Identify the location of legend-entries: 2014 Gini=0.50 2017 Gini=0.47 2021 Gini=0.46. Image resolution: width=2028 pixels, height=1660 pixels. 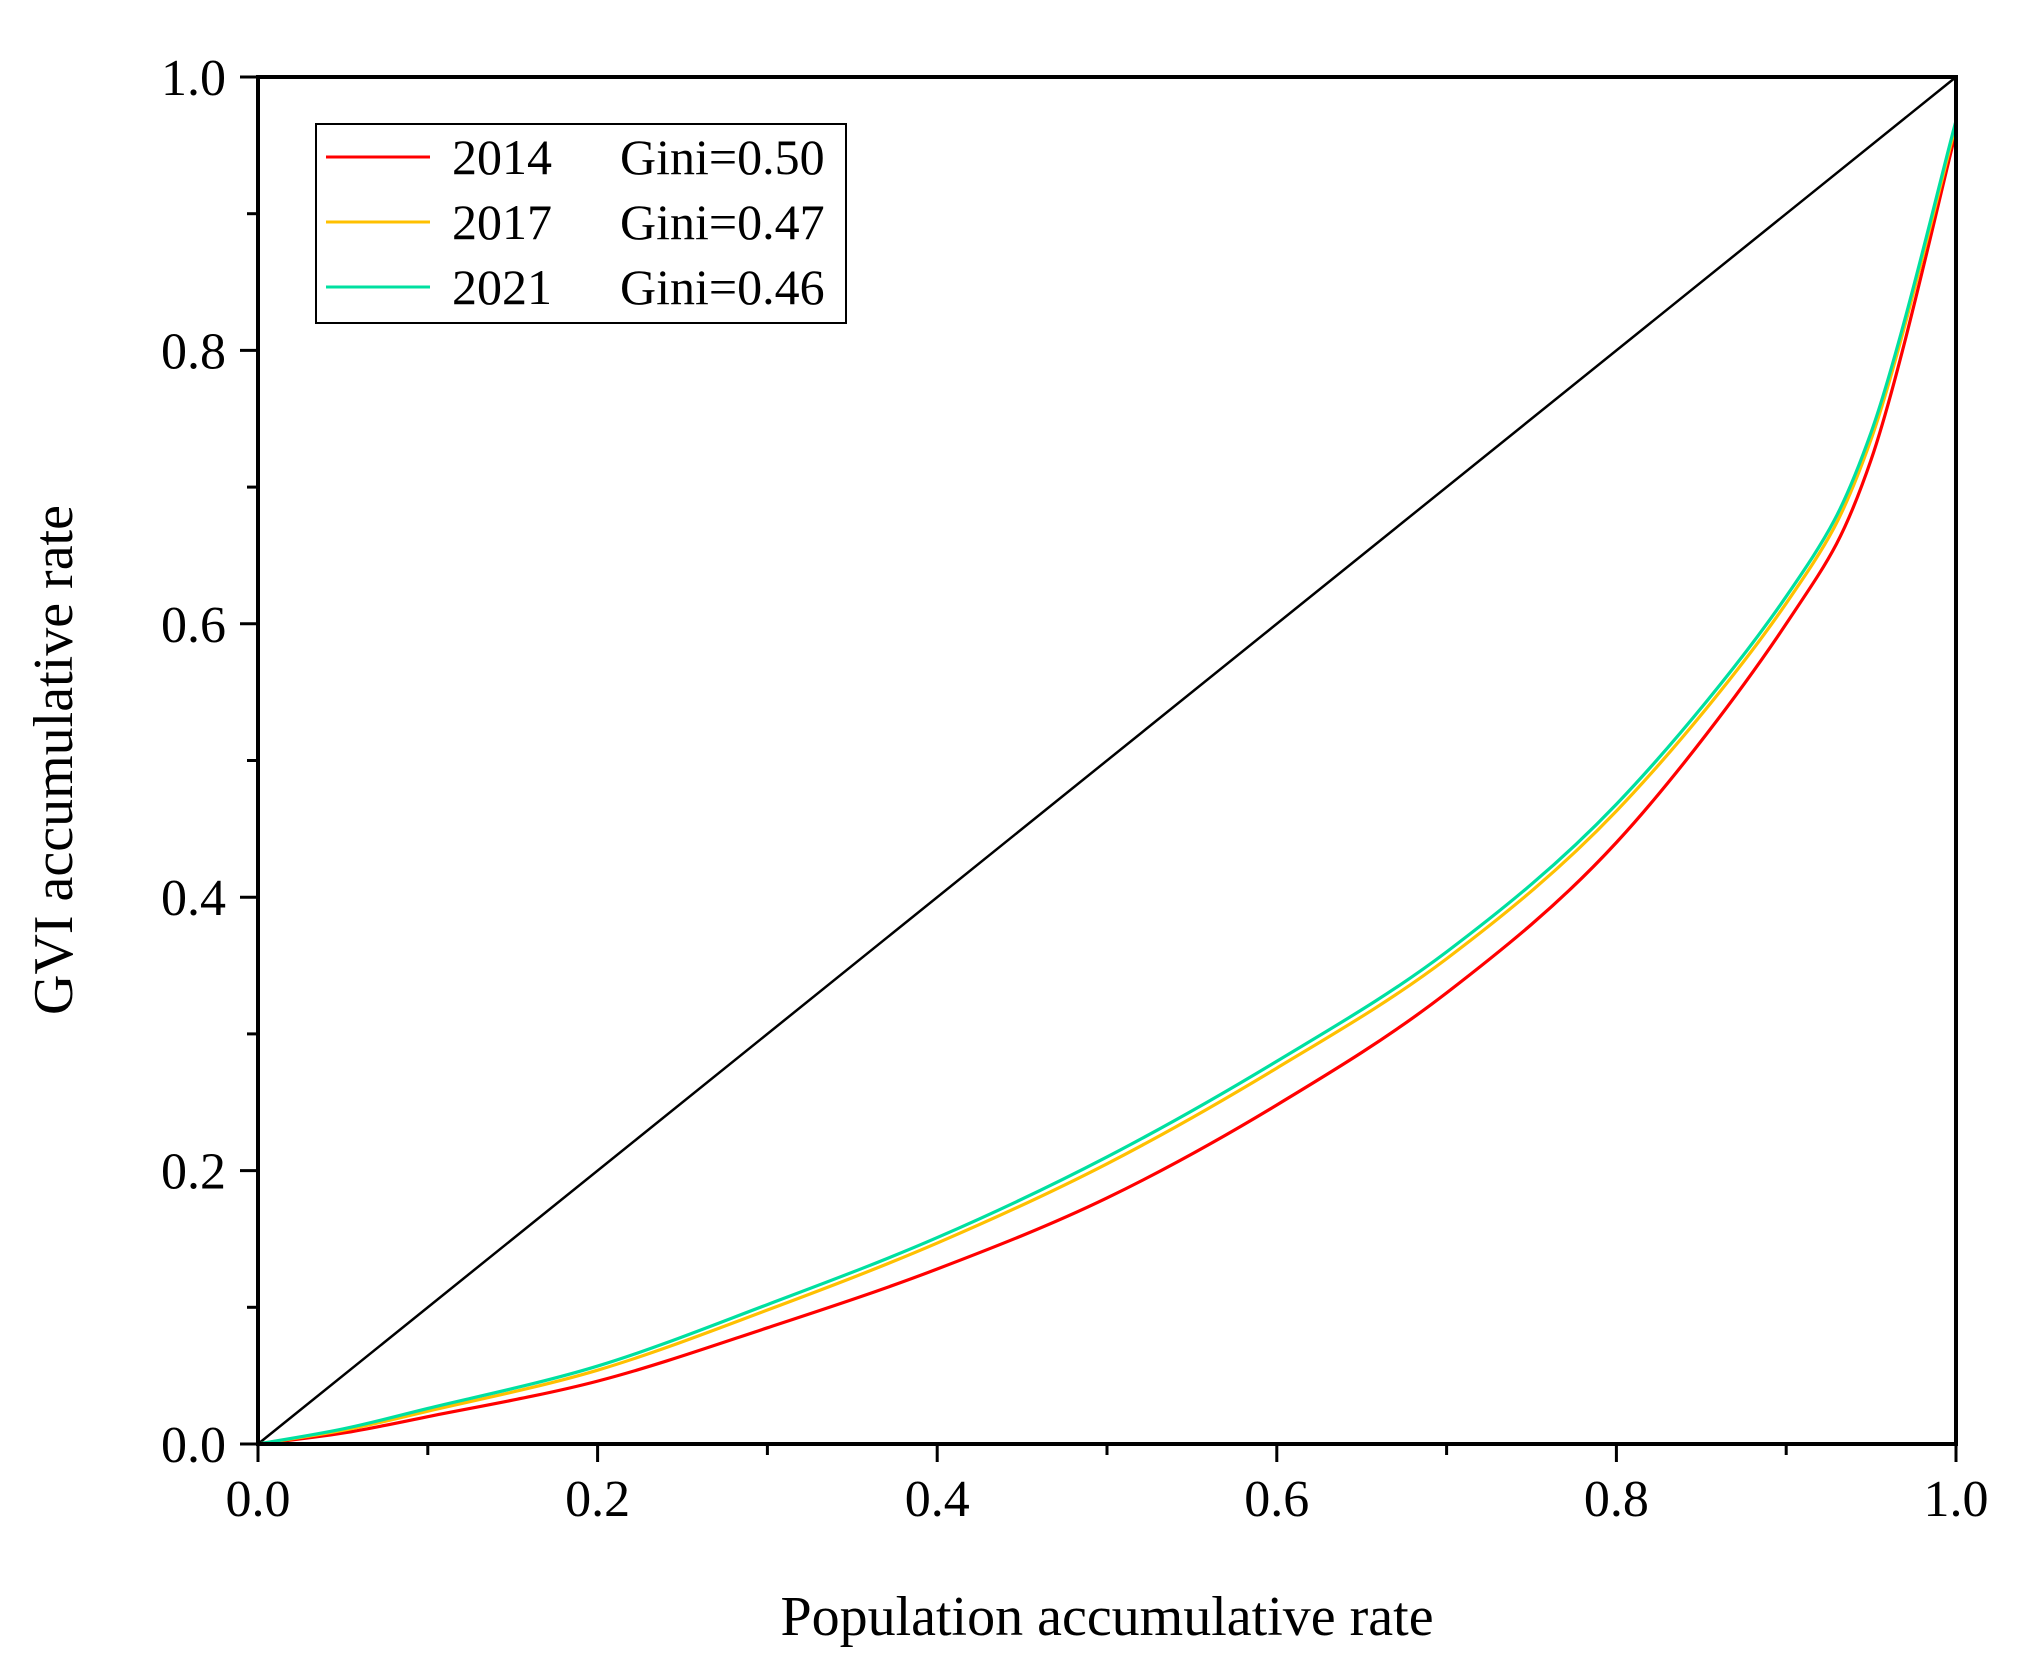
(575, 222).